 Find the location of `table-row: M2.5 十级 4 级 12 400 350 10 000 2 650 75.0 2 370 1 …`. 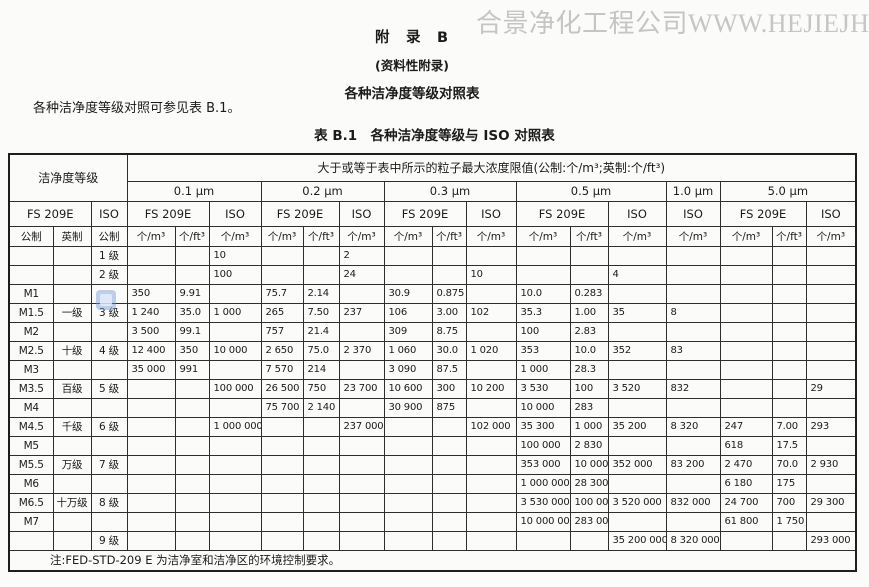

table-row: M2.5 十级 4 级 12 400 350 10 000 2 650 75.0 2 370 1 … is located at coordinates (432, 350).